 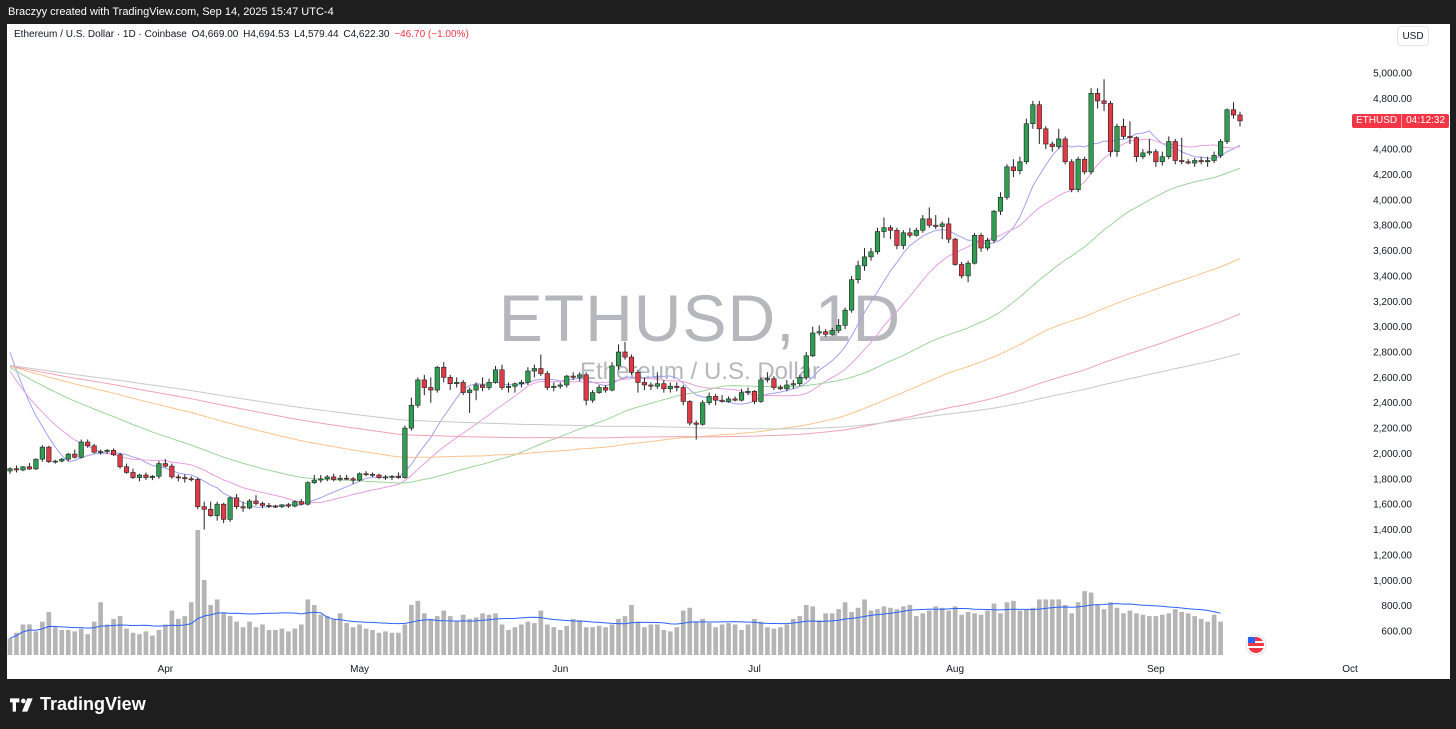 I want to click on y-tick-label: 1,200.00, so click(x=1392, y=555).